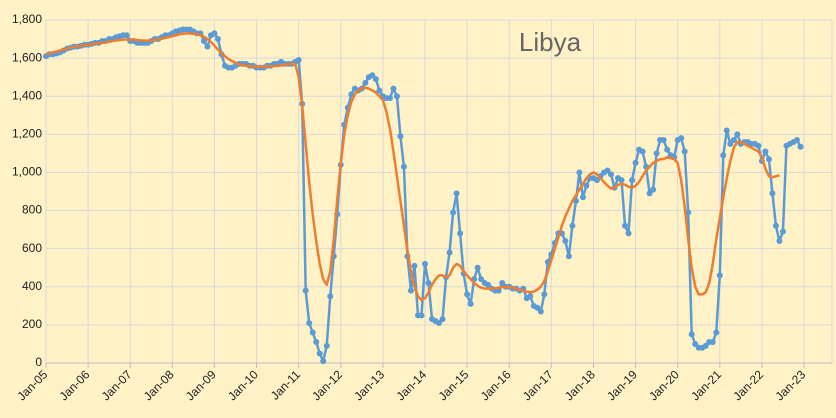 This screenshot has width=836, height=418. What do you see at coordinates (27, 57) in the screenshot?
I see `y-tick-label: 1,600` at bounding box center [27, 57].